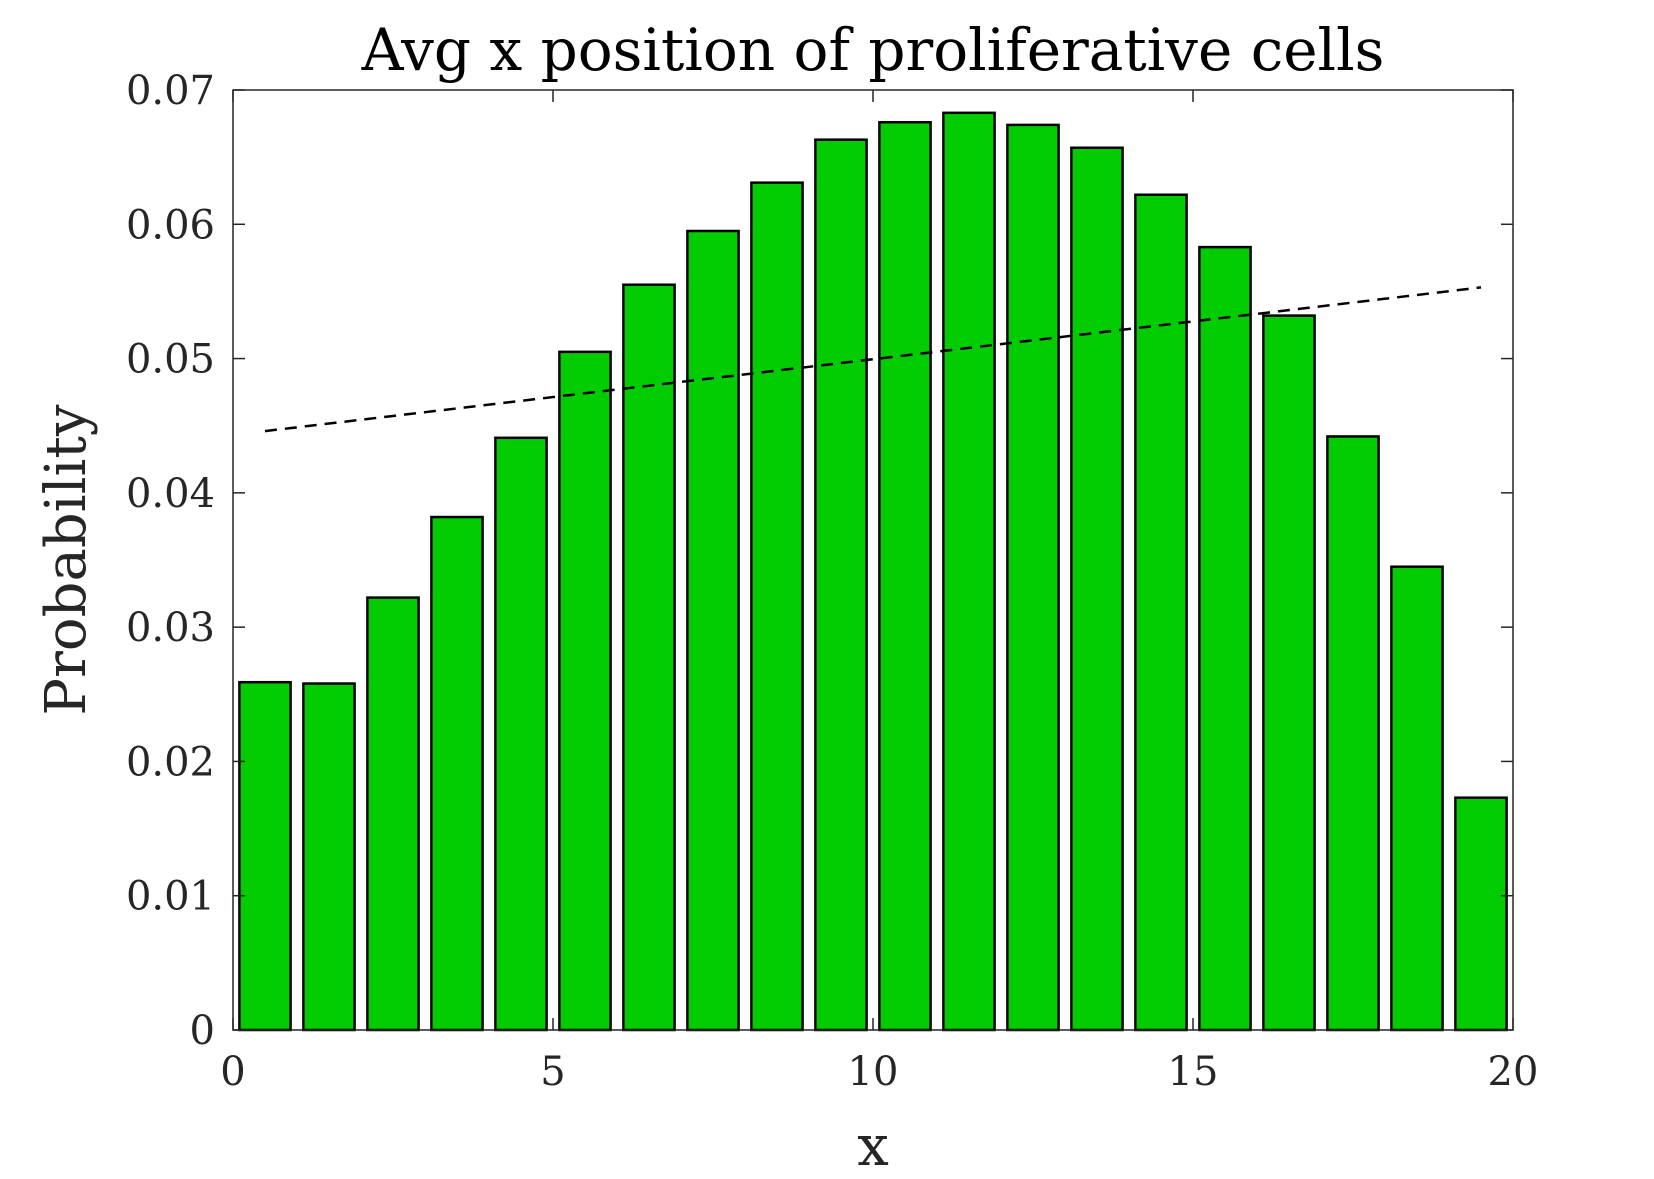 The width and height of the screenshot is (1654, 1179). Describe the element at coordinates (170, 360) in the screenshot. I see `y-tick-label: 0.05` at that location.